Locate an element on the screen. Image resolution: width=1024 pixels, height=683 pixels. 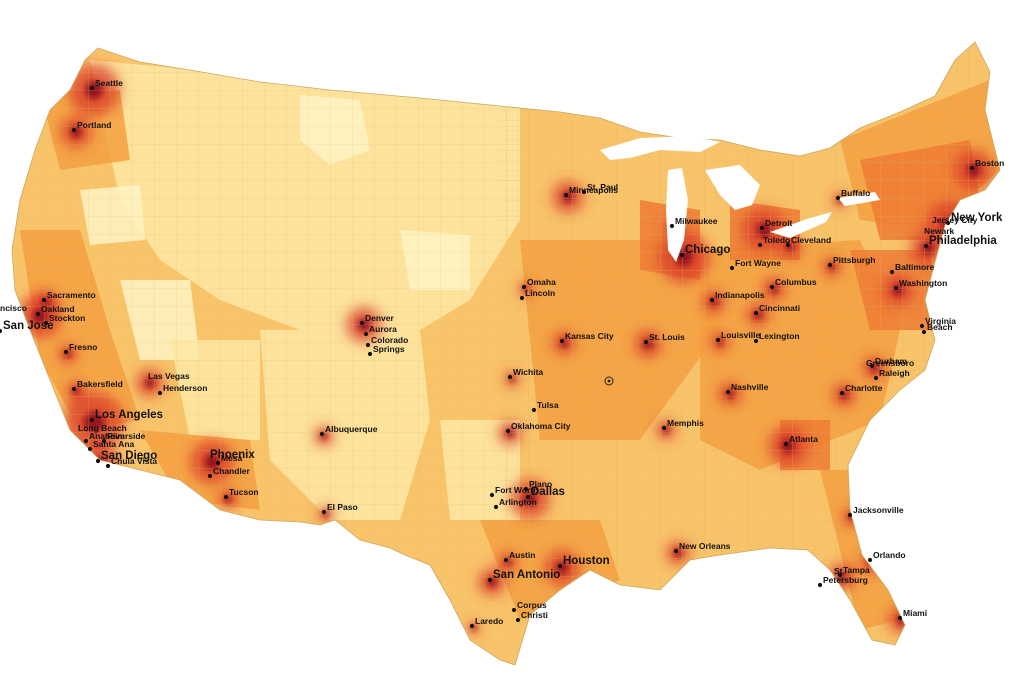
city-dot-los-angeles is located at coordinates (92, 420).